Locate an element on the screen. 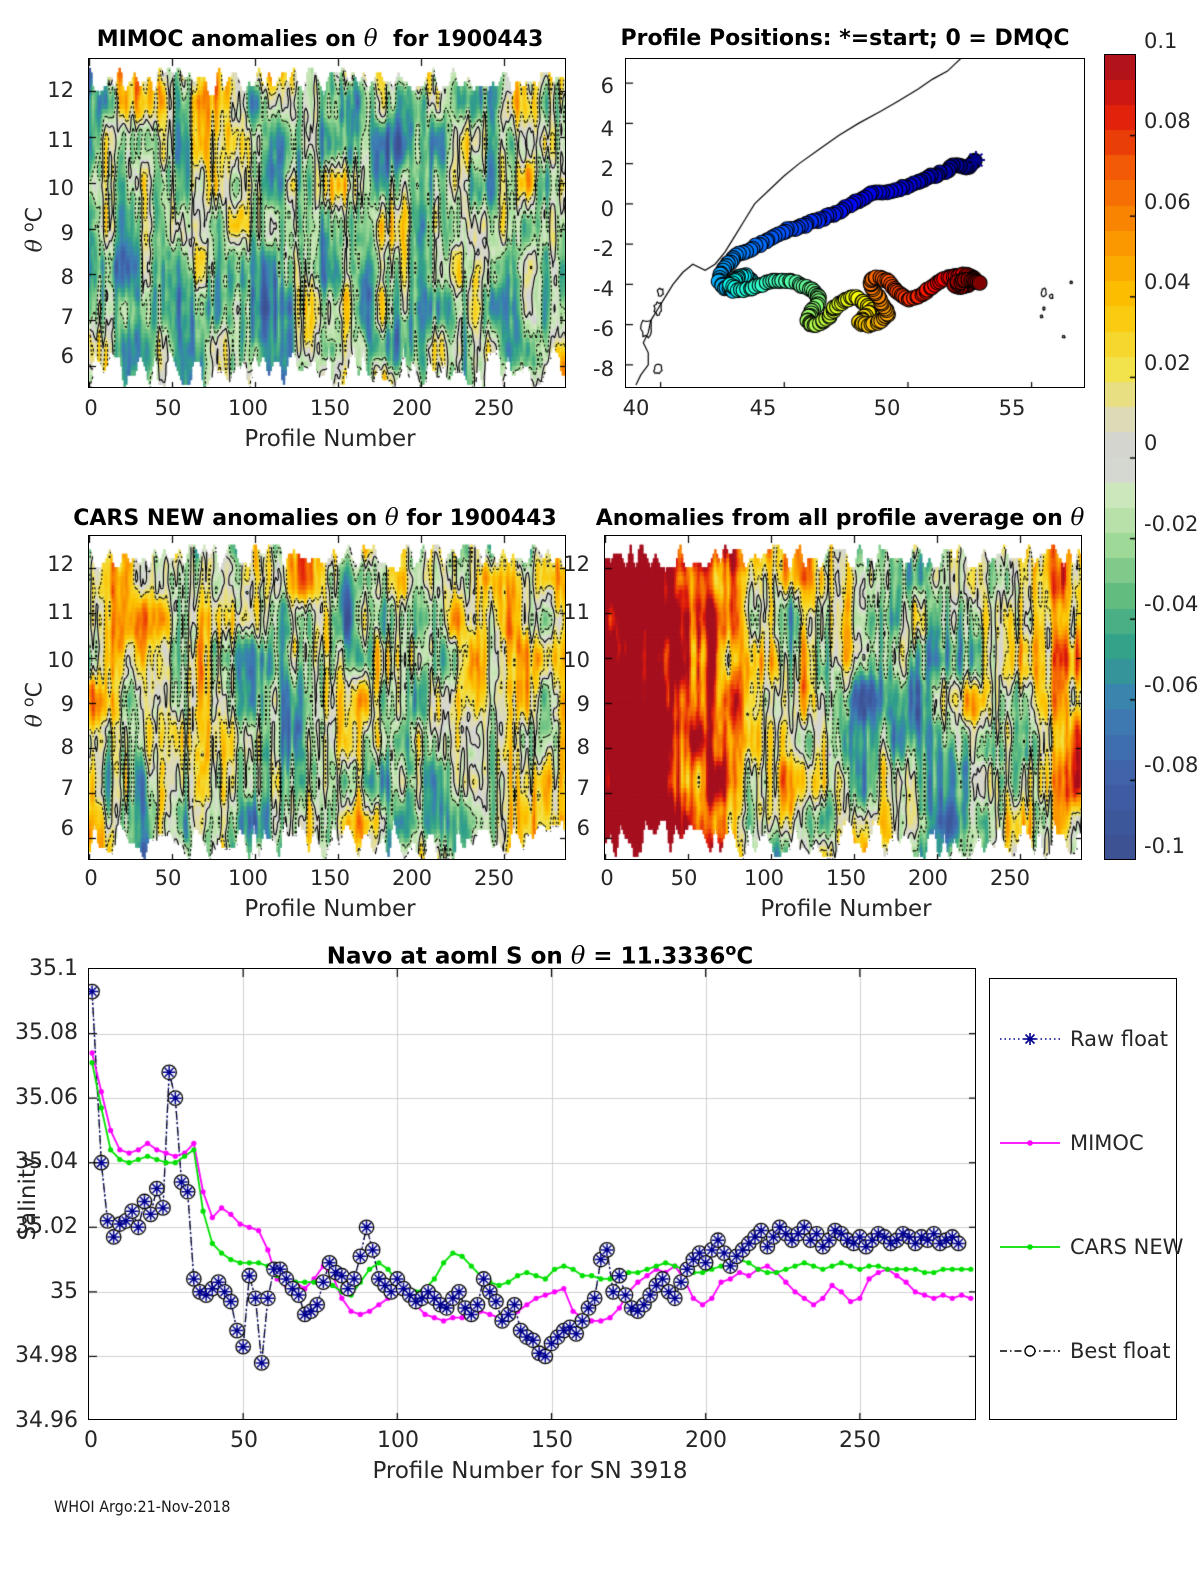  allprof-ytick-8: 8 is located at coordinates (583, 747).